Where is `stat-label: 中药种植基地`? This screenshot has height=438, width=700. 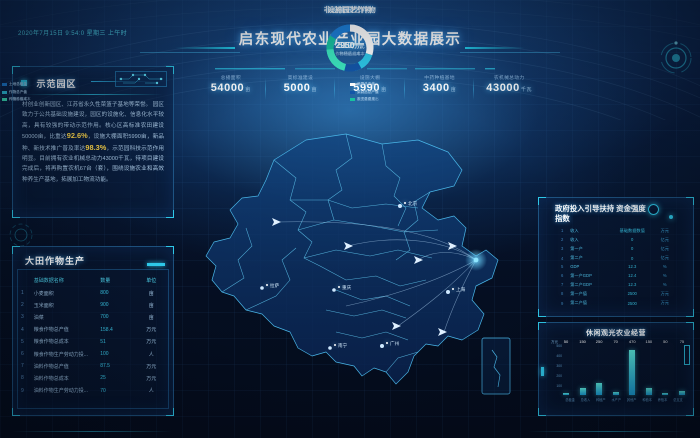
stat-label: 中药种植基地 is located at coordinates (439, 78).